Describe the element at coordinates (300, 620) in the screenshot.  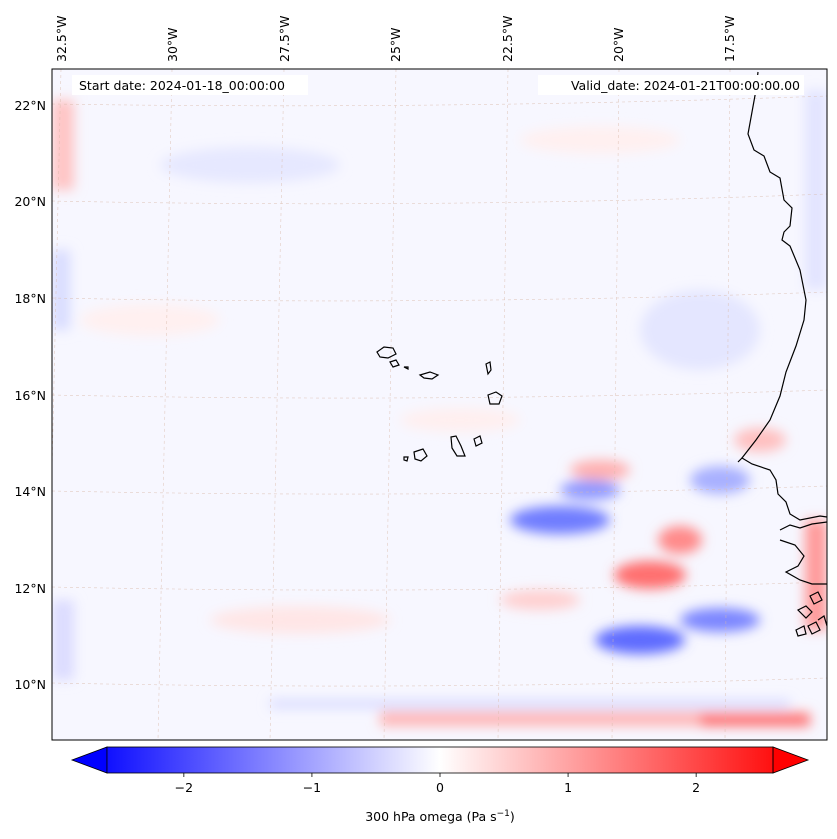
I see `omega-sw-feature` at that location.